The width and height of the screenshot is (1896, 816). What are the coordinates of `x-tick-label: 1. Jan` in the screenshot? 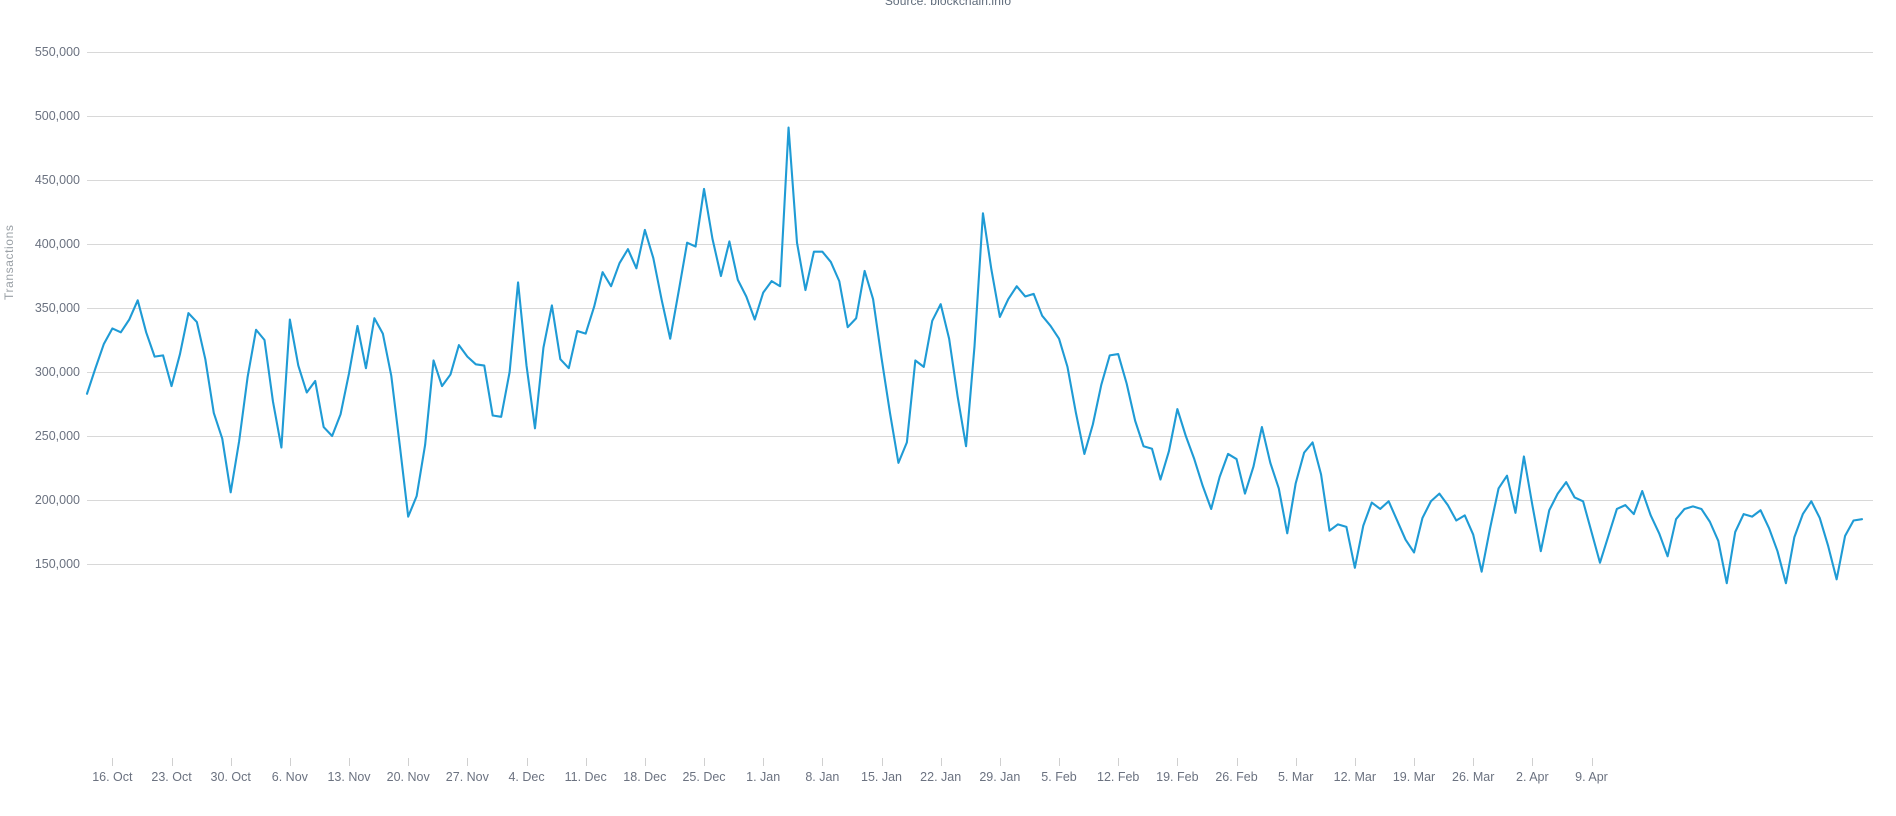 It's located at (763, 777).